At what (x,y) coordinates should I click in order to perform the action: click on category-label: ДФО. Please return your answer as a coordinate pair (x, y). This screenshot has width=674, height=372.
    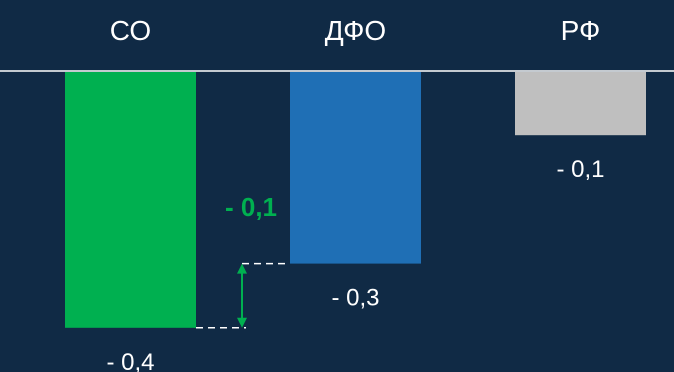
    Looking at the image, I should click on (355, 30).